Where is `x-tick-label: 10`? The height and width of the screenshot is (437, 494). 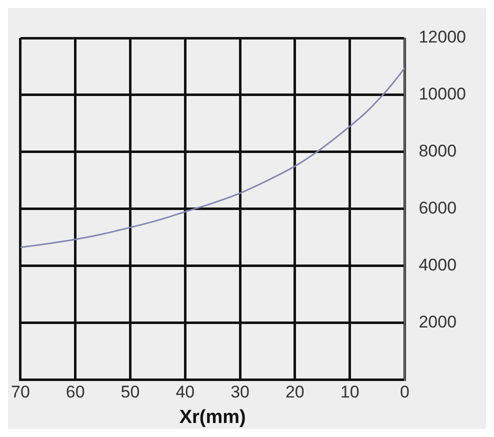
x-tick-label: 10 is located at coordinates (350, 392).